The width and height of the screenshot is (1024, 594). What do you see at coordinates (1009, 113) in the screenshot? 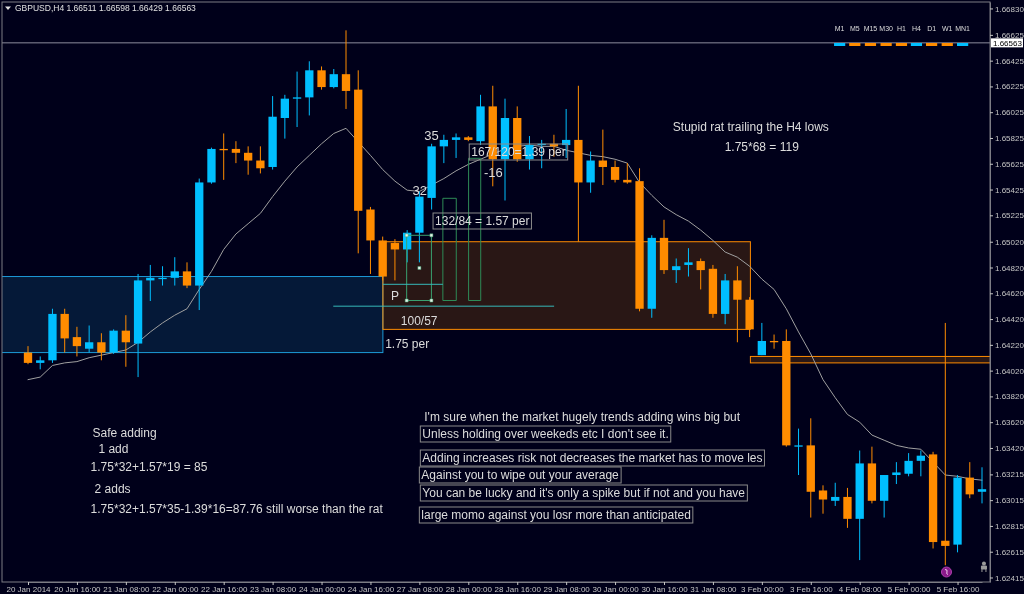
I see `y-tick-label: 1.66025` at bounding box center [1009, 113].